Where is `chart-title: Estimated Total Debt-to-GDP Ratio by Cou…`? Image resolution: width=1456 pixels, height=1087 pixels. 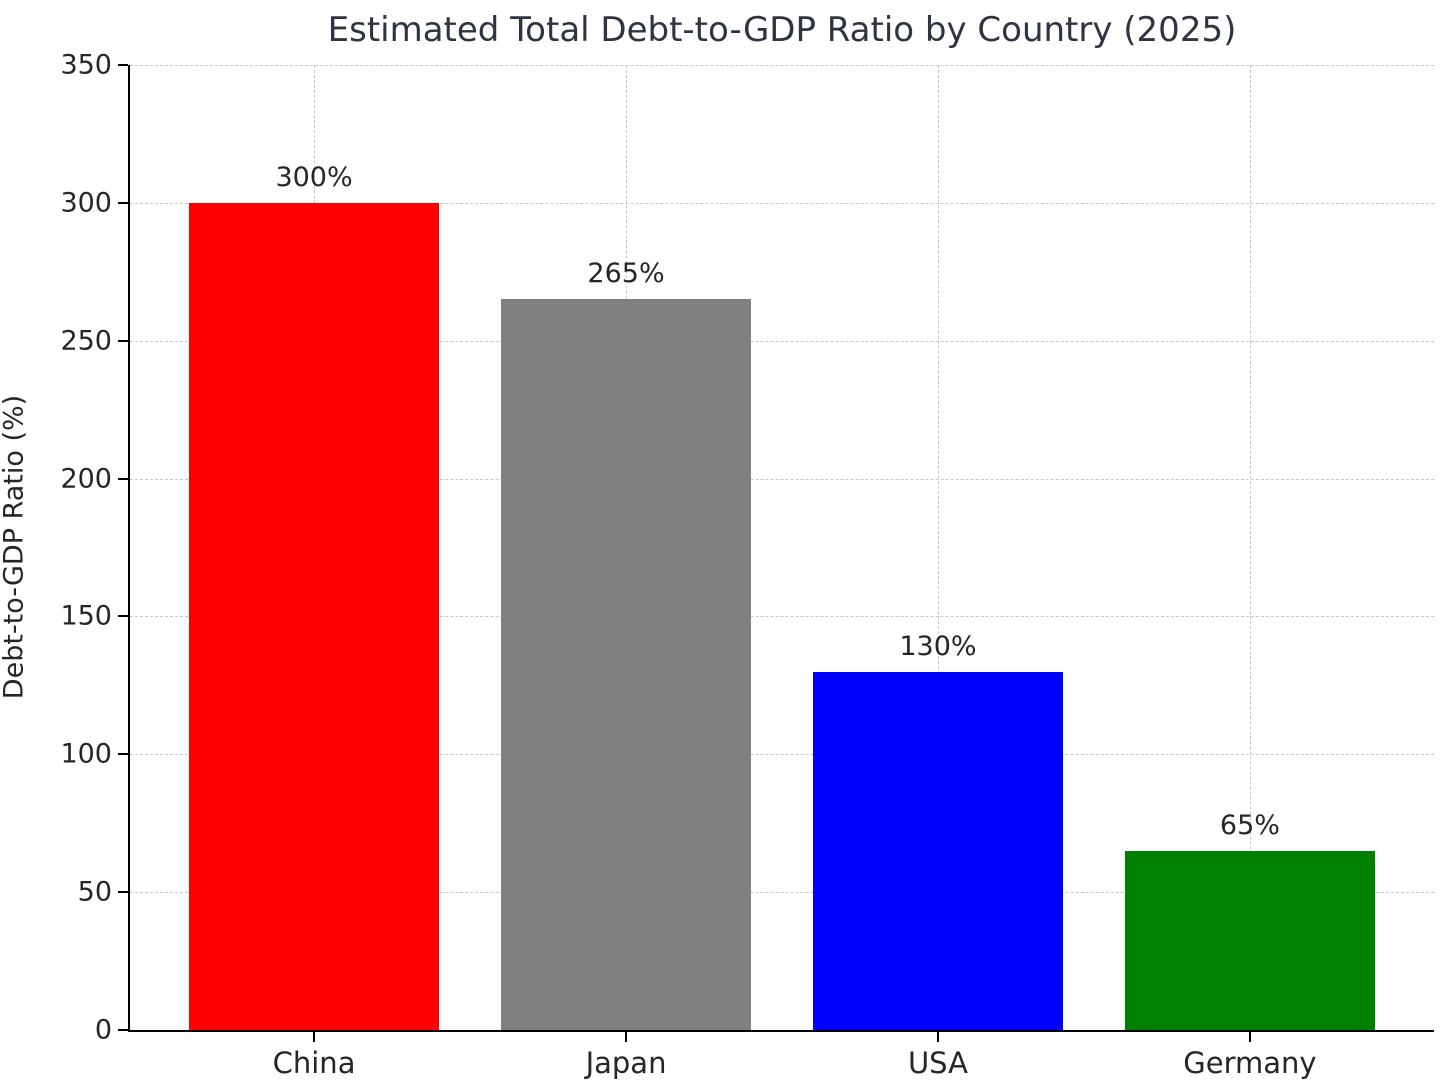
chart-title: Estimated Total Debt-to-GDP Ratio by Cou… is located at coordinates (782, 30).